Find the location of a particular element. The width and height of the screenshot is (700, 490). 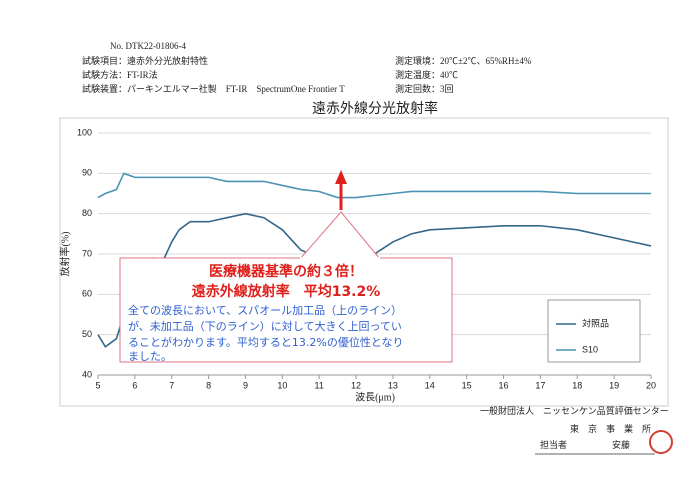

y-tick-label: 70 is located at coordinates (87, 253).